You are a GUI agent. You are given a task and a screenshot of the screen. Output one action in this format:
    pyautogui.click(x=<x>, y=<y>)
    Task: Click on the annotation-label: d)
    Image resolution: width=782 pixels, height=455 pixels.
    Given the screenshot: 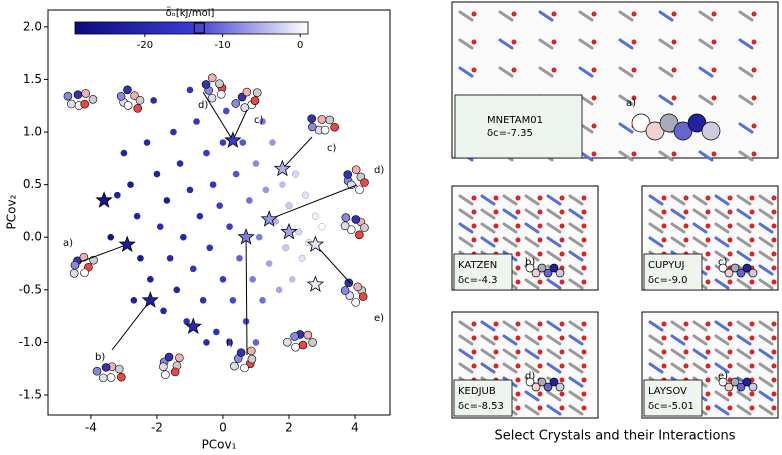 What is the action you would take?
    pyautogui.click(x=379, y=170)
    